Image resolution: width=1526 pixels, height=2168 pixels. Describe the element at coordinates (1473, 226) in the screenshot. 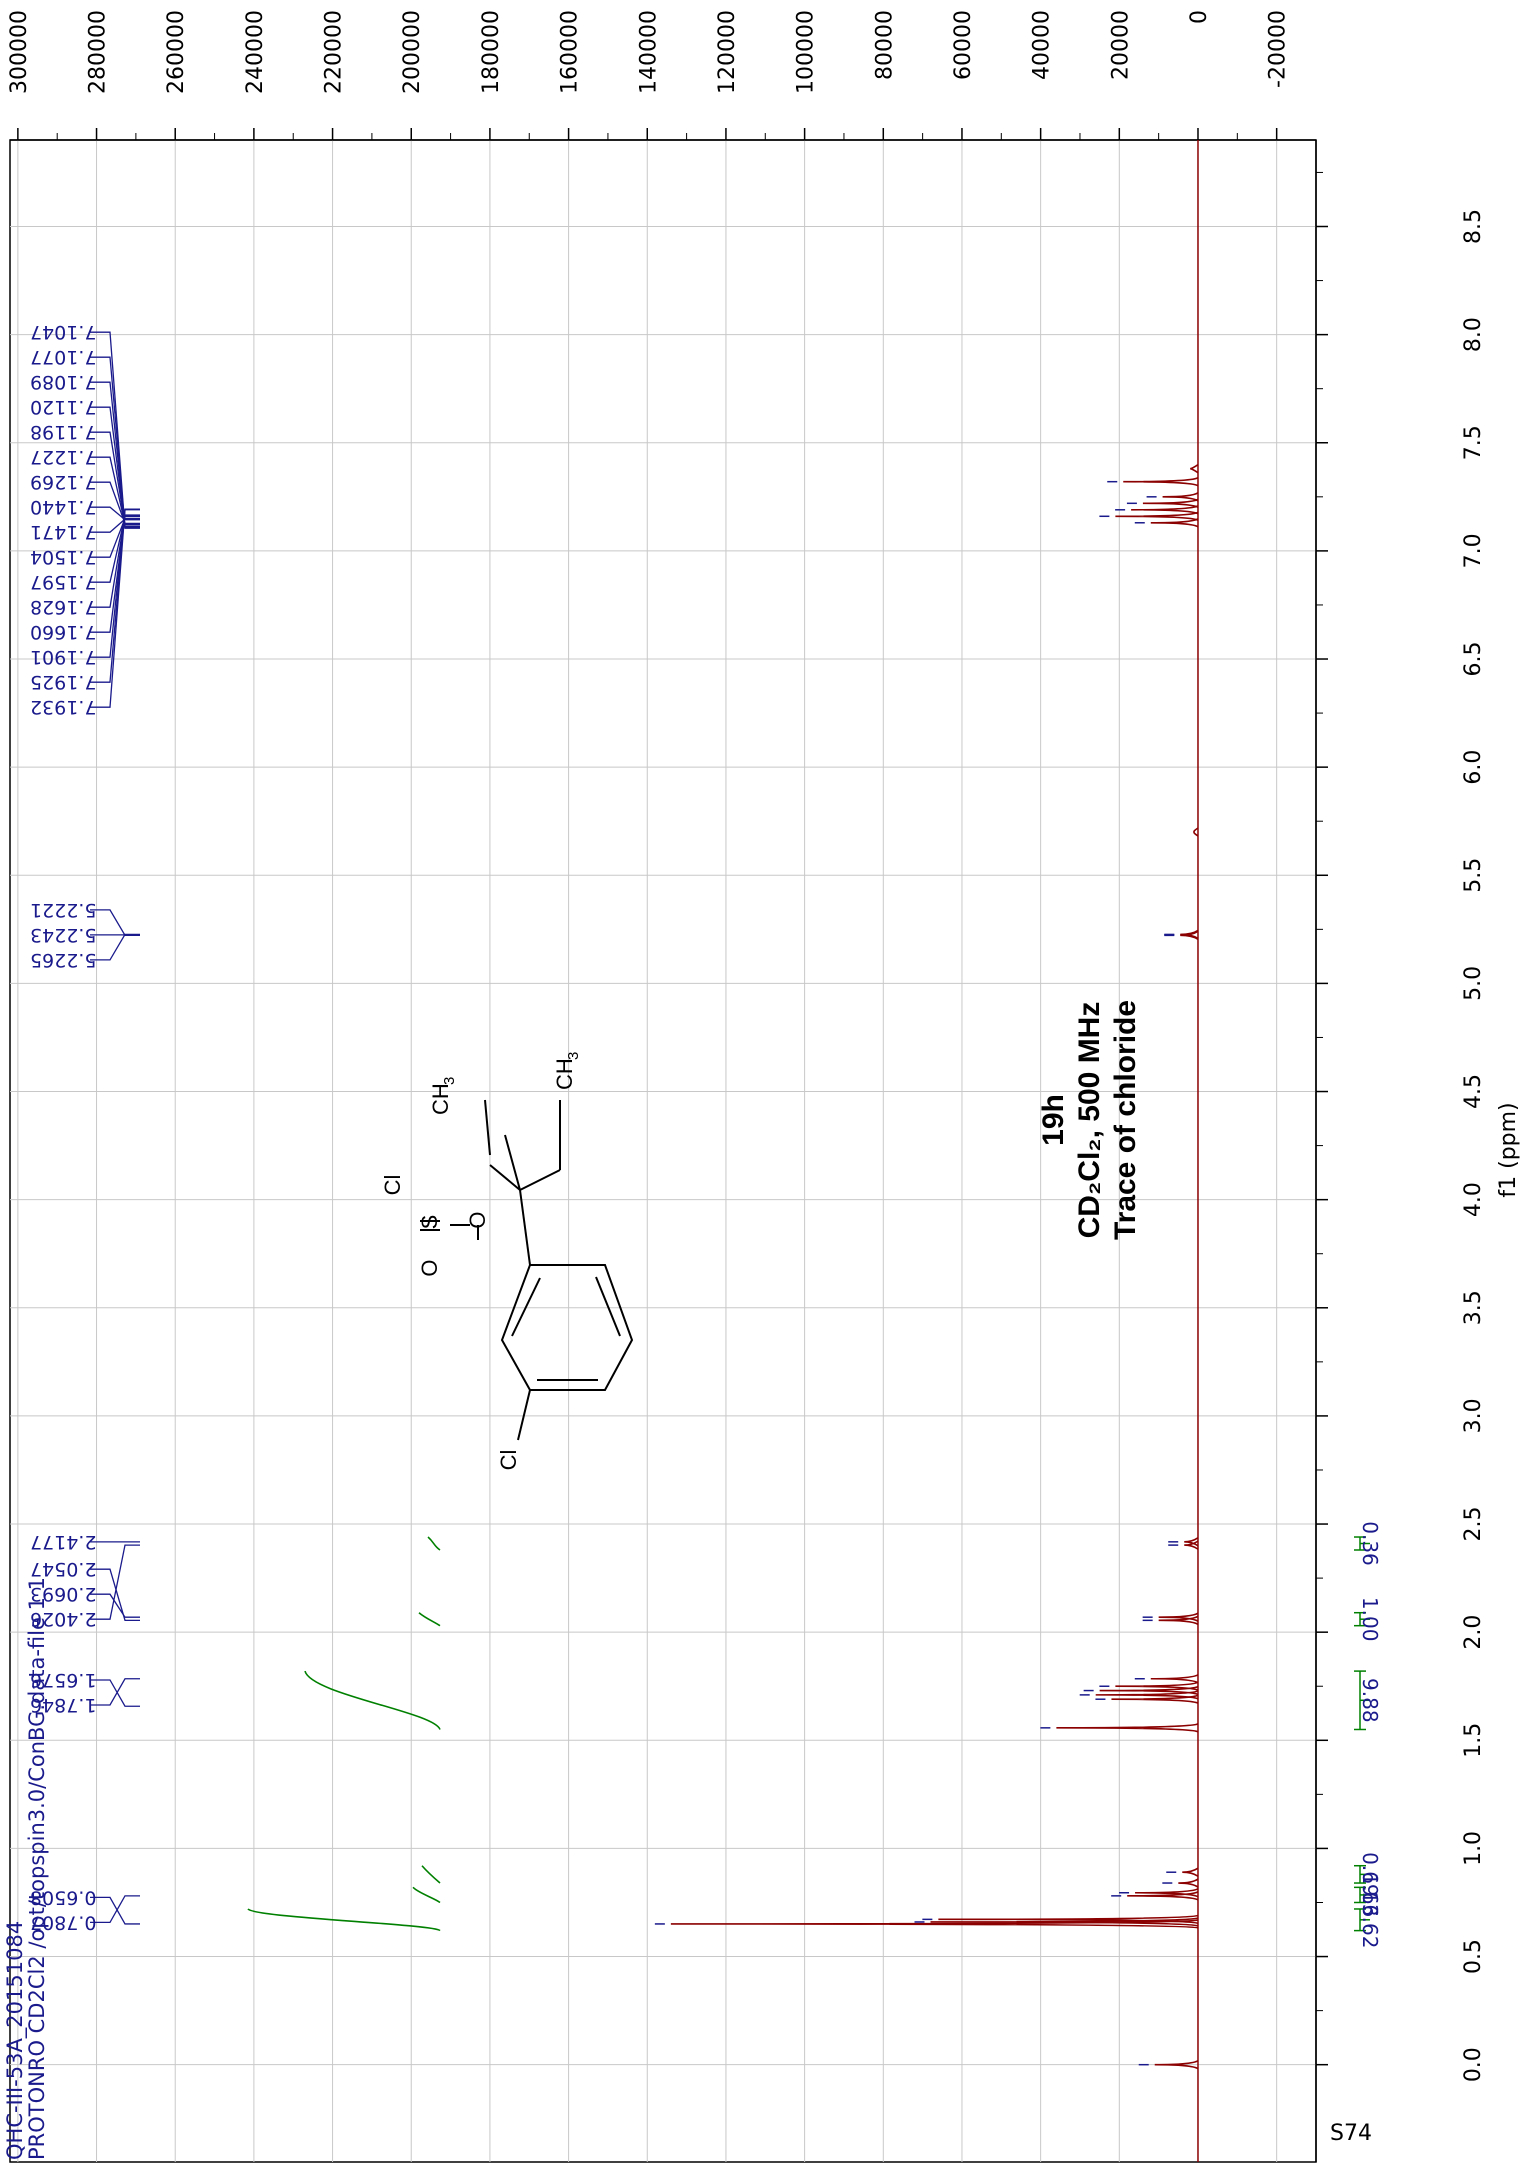

I see `x-tick-label: 8.5` at that location.